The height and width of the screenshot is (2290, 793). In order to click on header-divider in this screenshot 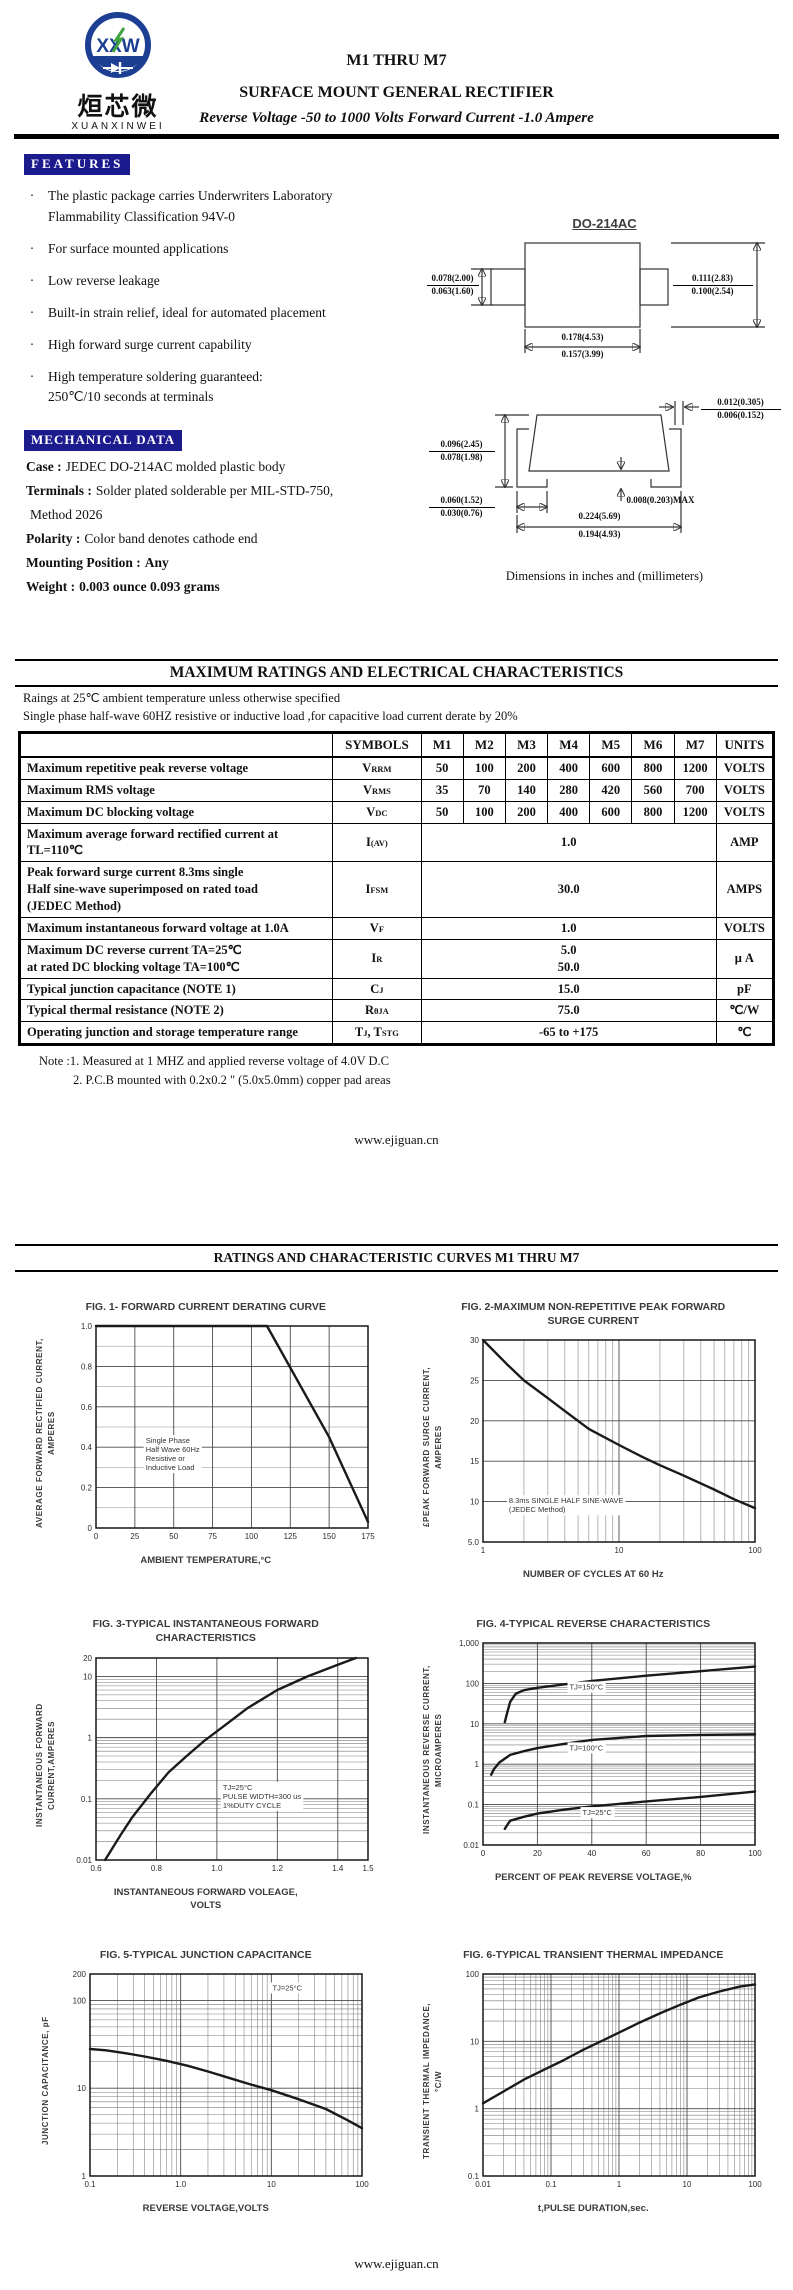, I will do `click(396, 136)`.